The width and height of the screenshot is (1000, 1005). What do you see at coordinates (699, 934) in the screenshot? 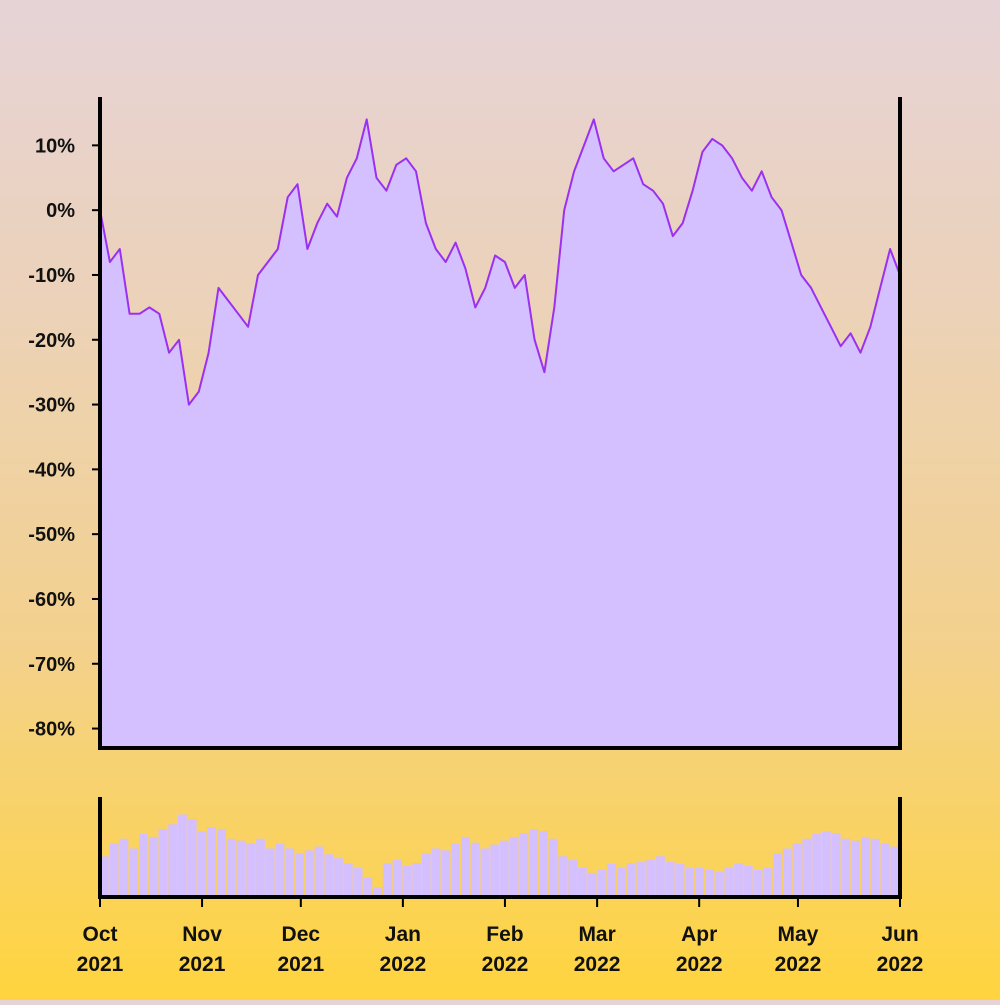
I see `x-tick-label-month: Apr` at bounding box center [699, 934].